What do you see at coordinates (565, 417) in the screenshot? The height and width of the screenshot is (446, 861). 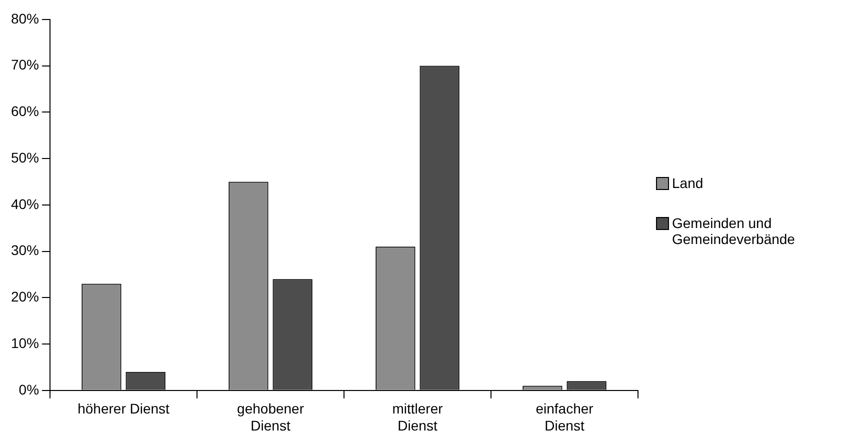 I see `x-tick-label: einfacher Dienst` at bounding box center [565, 417].